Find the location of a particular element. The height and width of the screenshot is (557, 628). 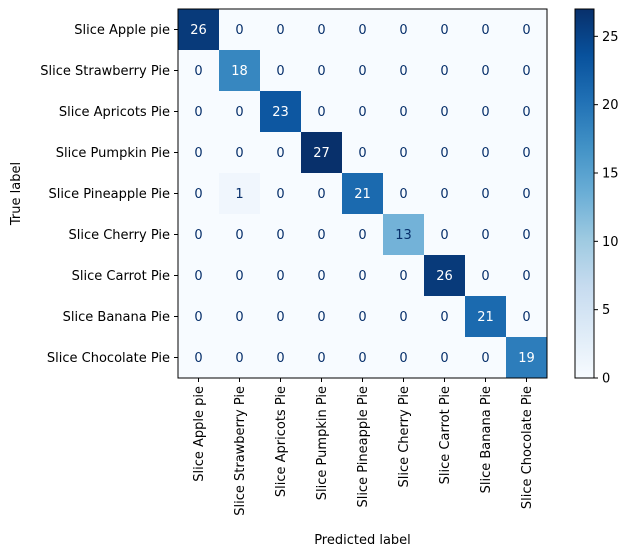

colorbar-tick-label: 15 is located at coordinates (610, 174).